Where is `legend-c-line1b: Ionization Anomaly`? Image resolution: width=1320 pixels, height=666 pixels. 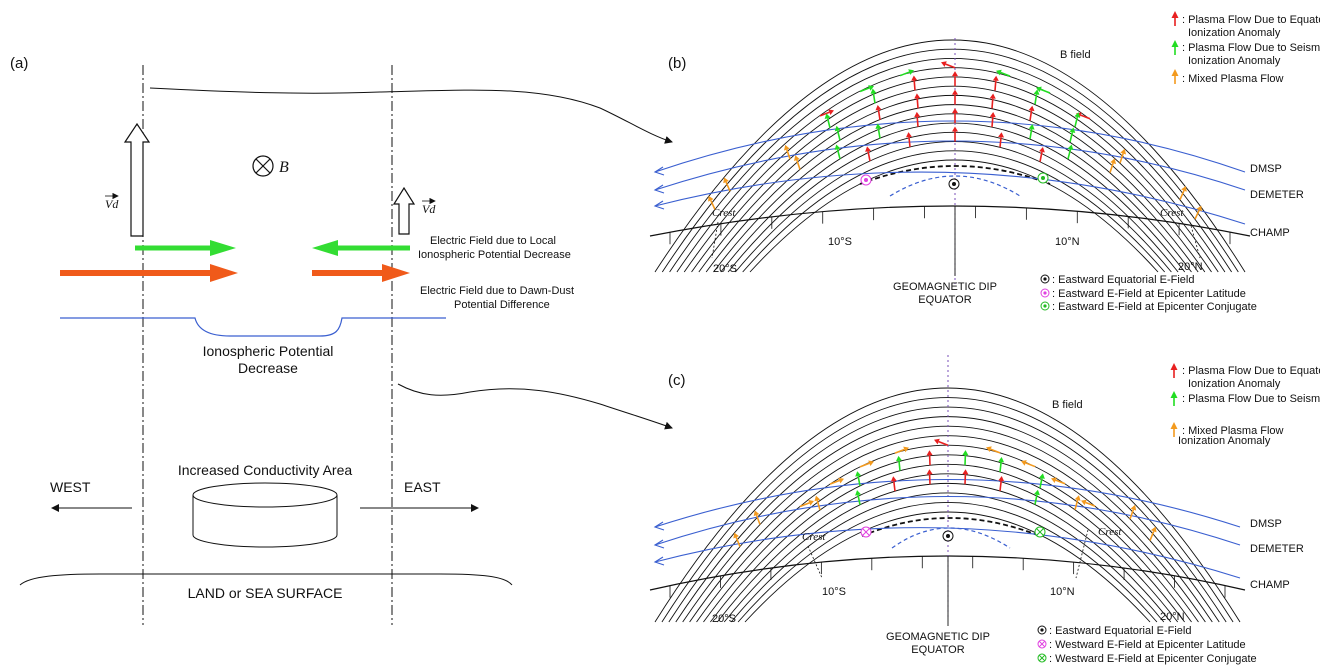
legend-c-line1b: Ionization Anomaly is located at coordinates (1234, 384).